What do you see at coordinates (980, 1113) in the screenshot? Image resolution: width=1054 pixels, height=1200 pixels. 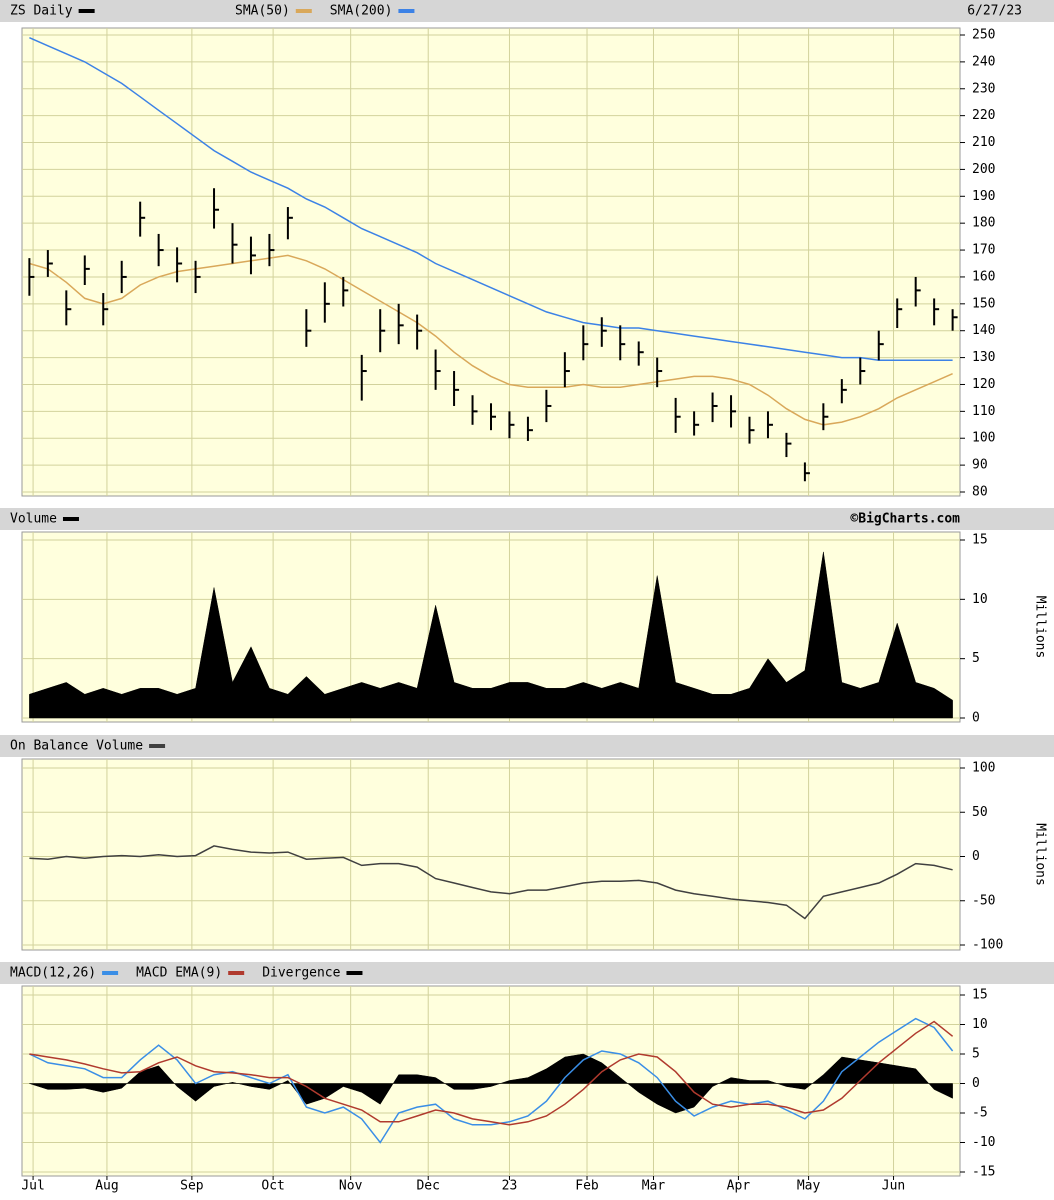 I see `y-tick-label: -5` at bounding box center [980, 1113].